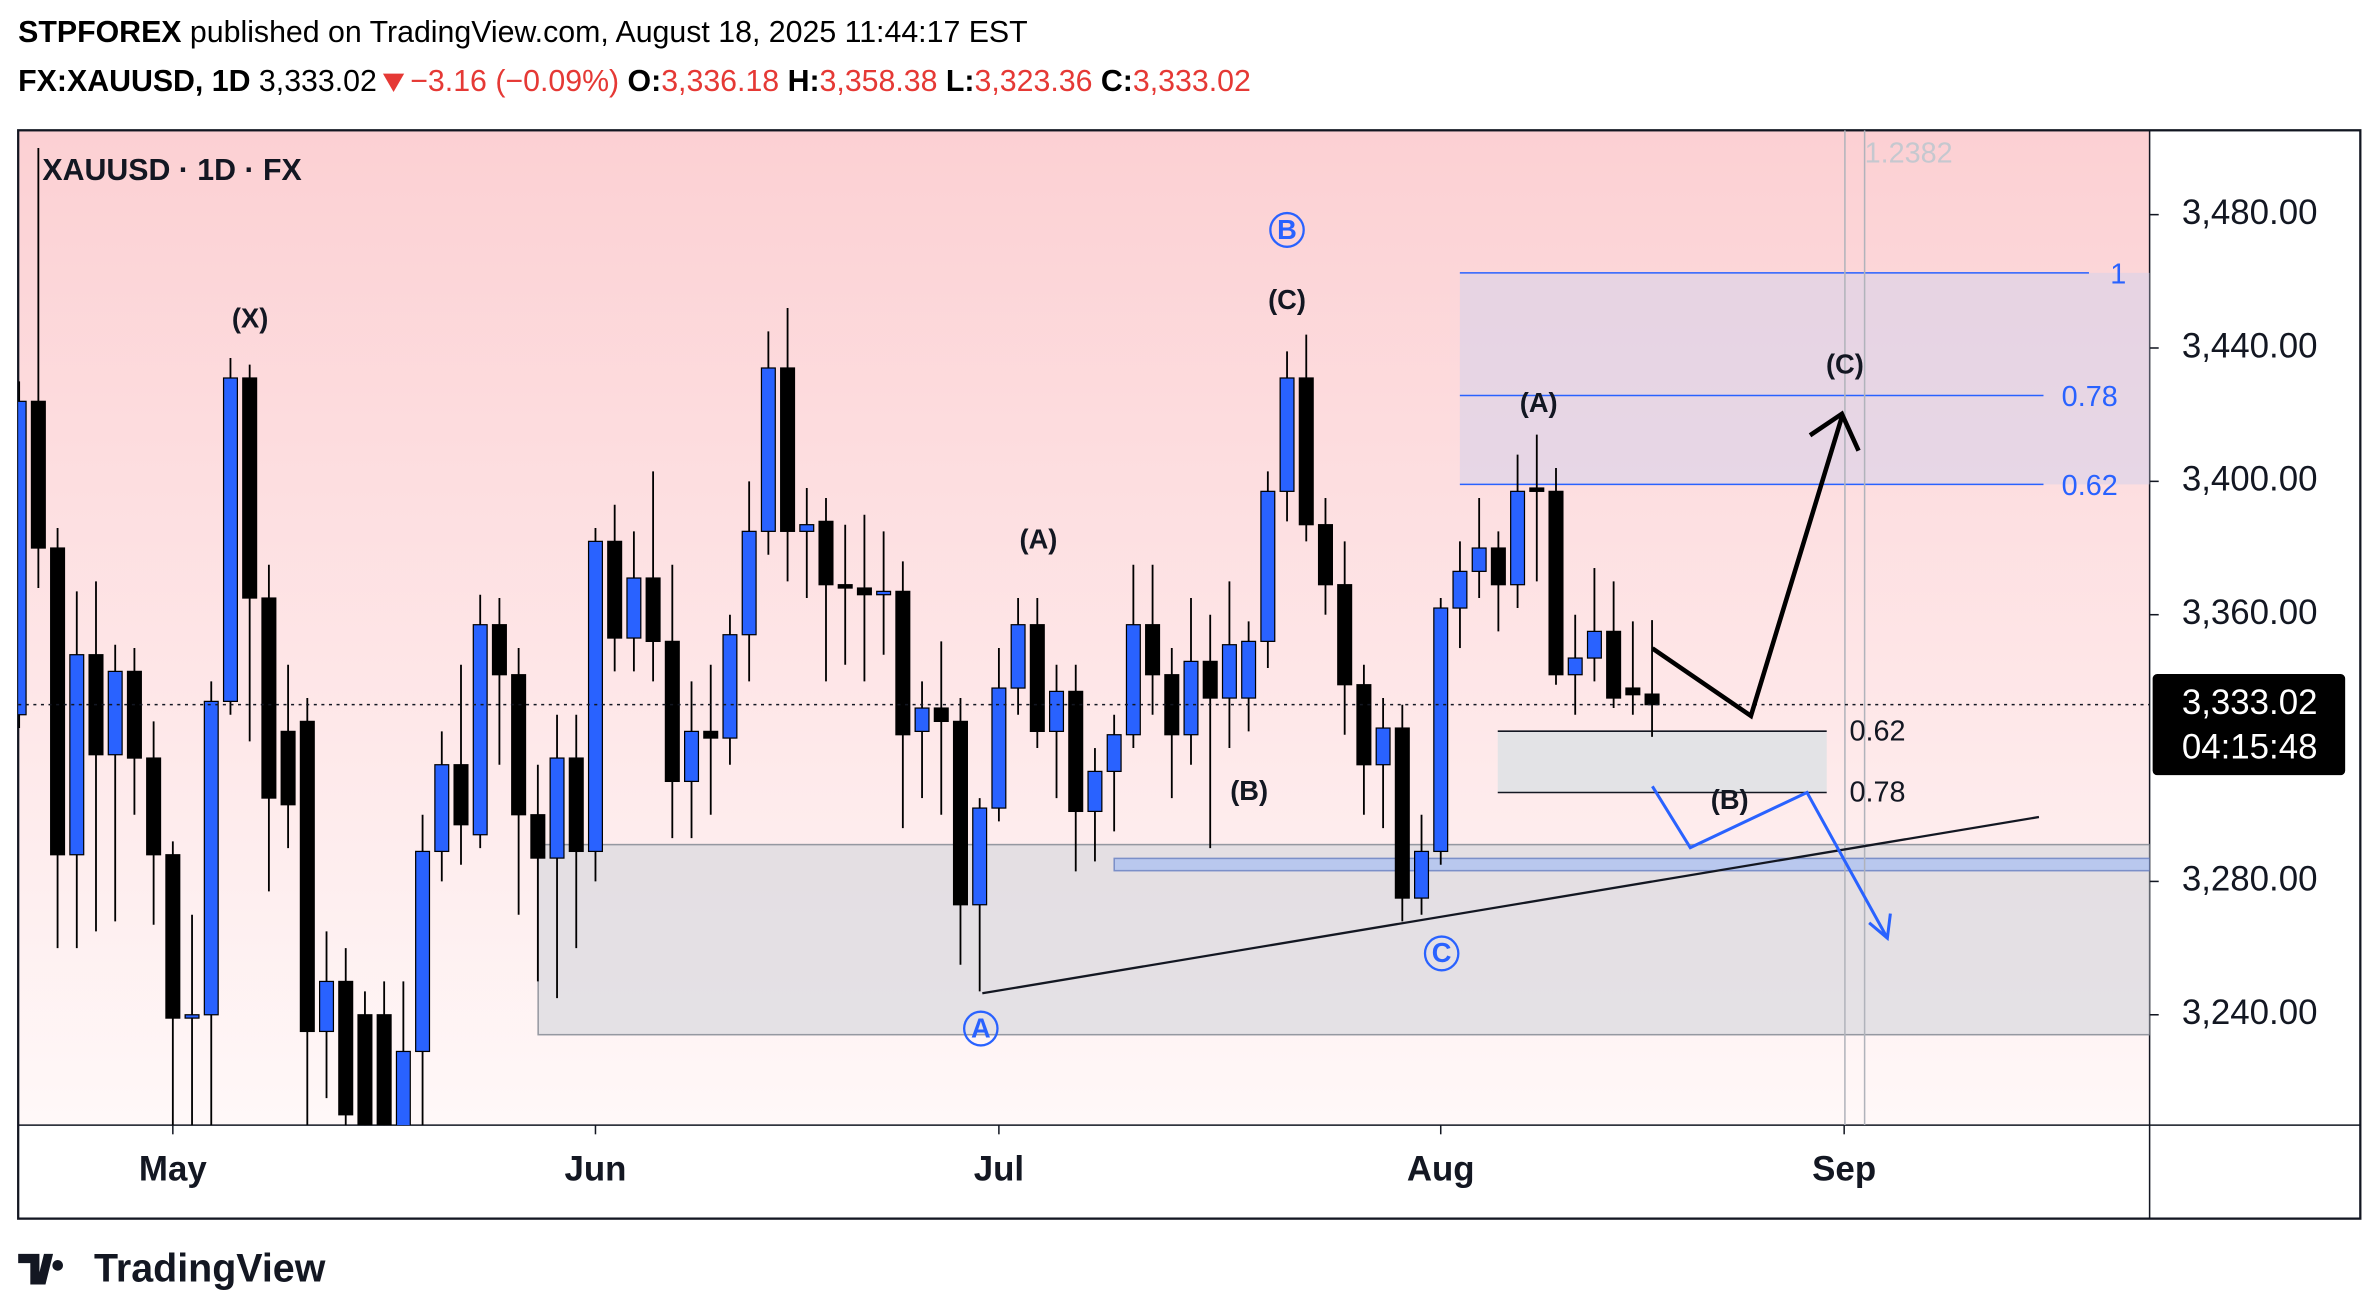  Describe the element at coordinates (2250, 212) in the screenshot. I see `y-tick-label: 3,480.00` at that location.